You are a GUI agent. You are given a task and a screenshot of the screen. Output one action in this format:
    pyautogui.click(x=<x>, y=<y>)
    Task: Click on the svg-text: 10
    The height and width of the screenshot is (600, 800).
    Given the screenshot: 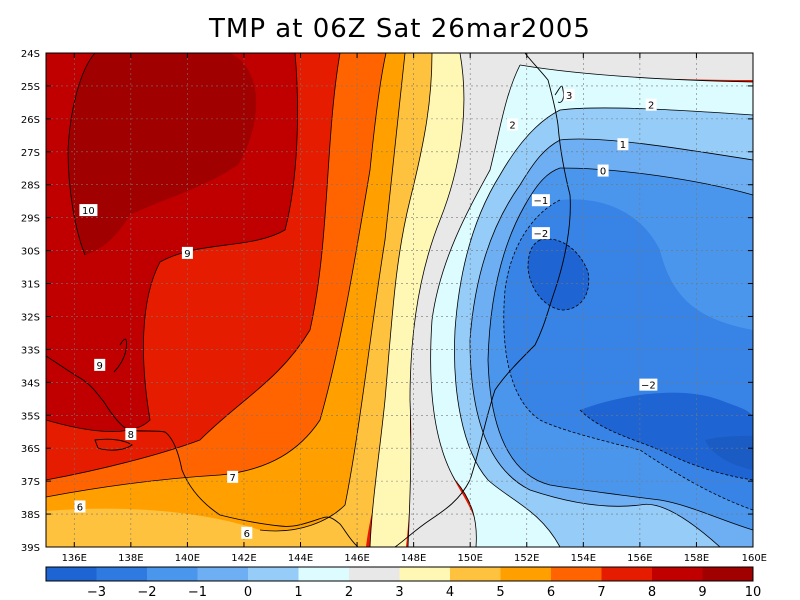 What is the action you would take?
    pyautogui.click(x=88, y=211)
    